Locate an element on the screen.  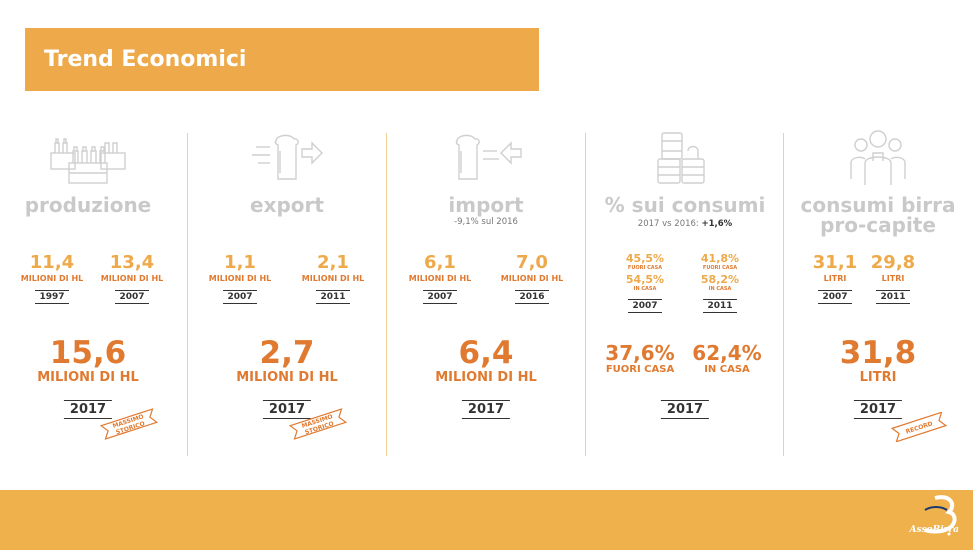
big-stat: 2,7 MILIONI DI HL is located at coordinates (287, 360).